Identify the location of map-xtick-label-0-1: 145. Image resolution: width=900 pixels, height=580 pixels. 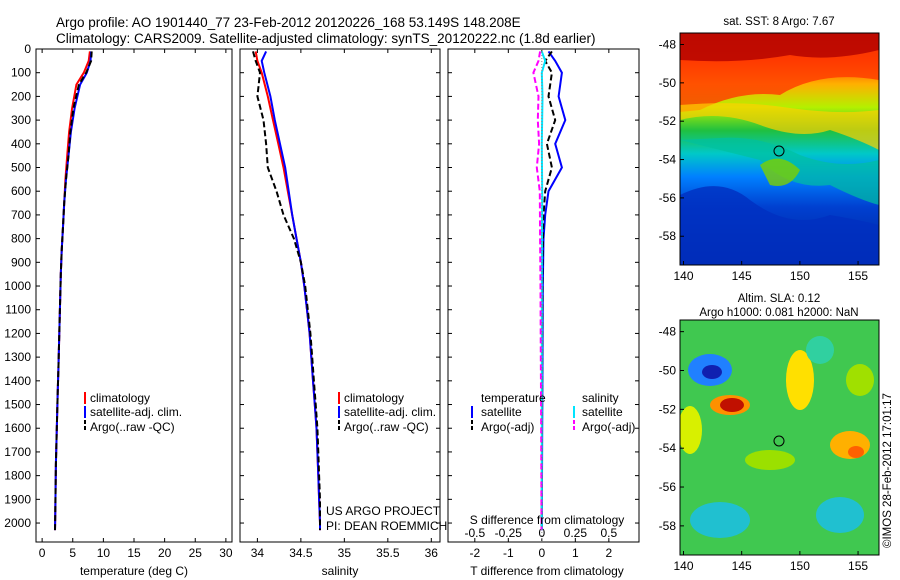
(742, 276).